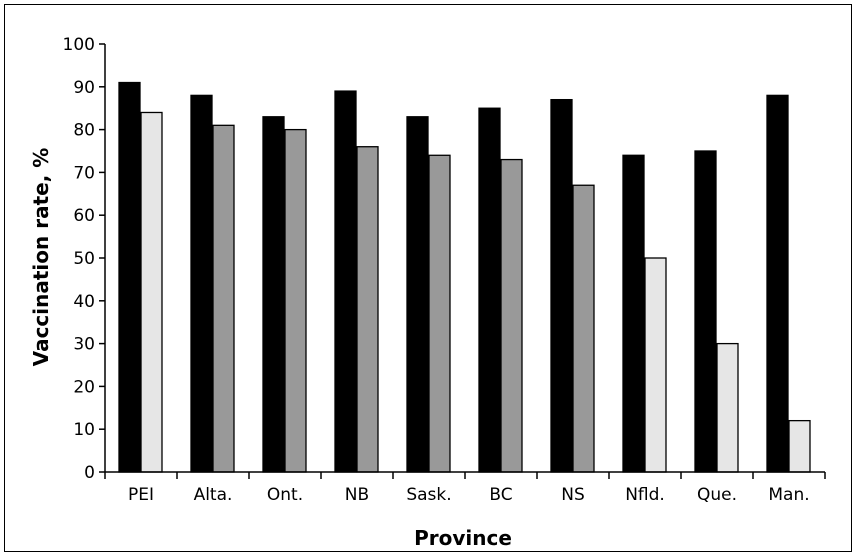 Image resolution: width=858 pixels, height=556 pixels. What do you see at coordinates (285, 495) in the screenshot?
I see `x-tick-label: Ont.` at bounding box center [285, 495].